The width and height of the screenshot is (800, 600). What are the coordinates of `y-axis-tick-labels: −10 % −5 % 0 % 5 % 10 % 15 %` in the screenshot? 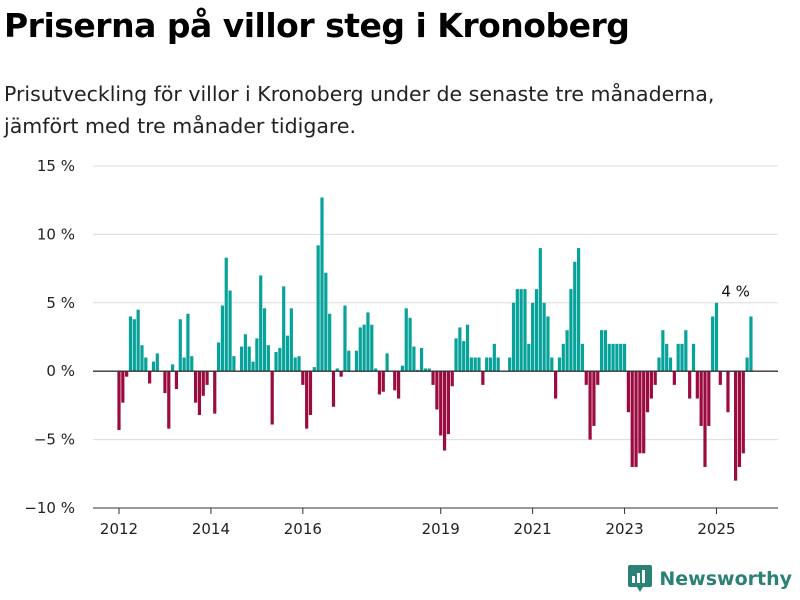 It's located at (49, 337).